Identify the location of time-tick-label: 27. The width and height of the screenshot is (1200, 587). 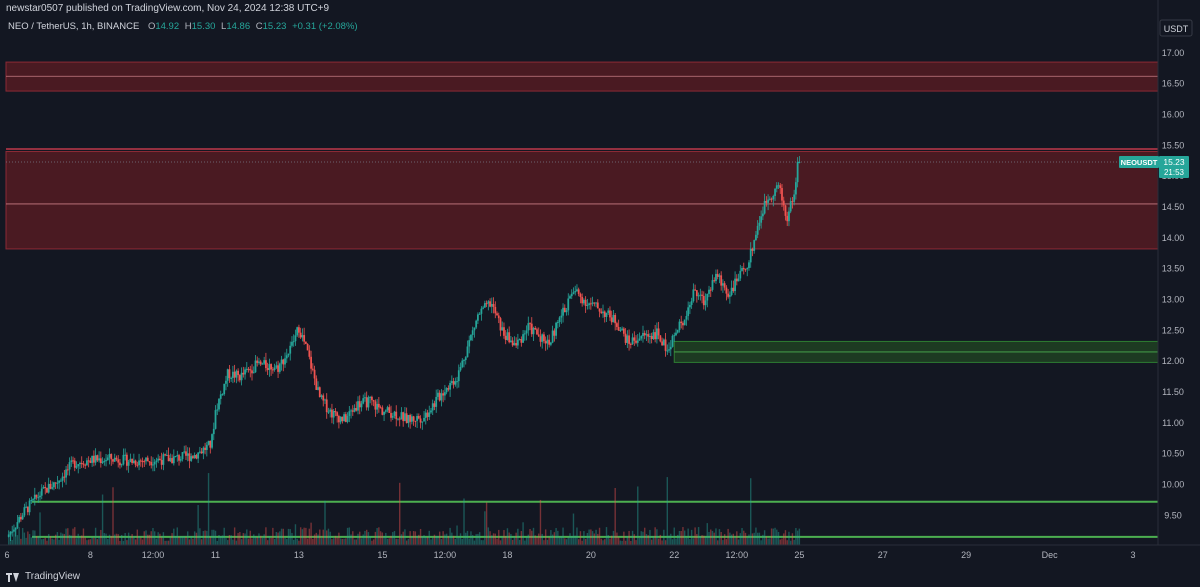
(883, 555).